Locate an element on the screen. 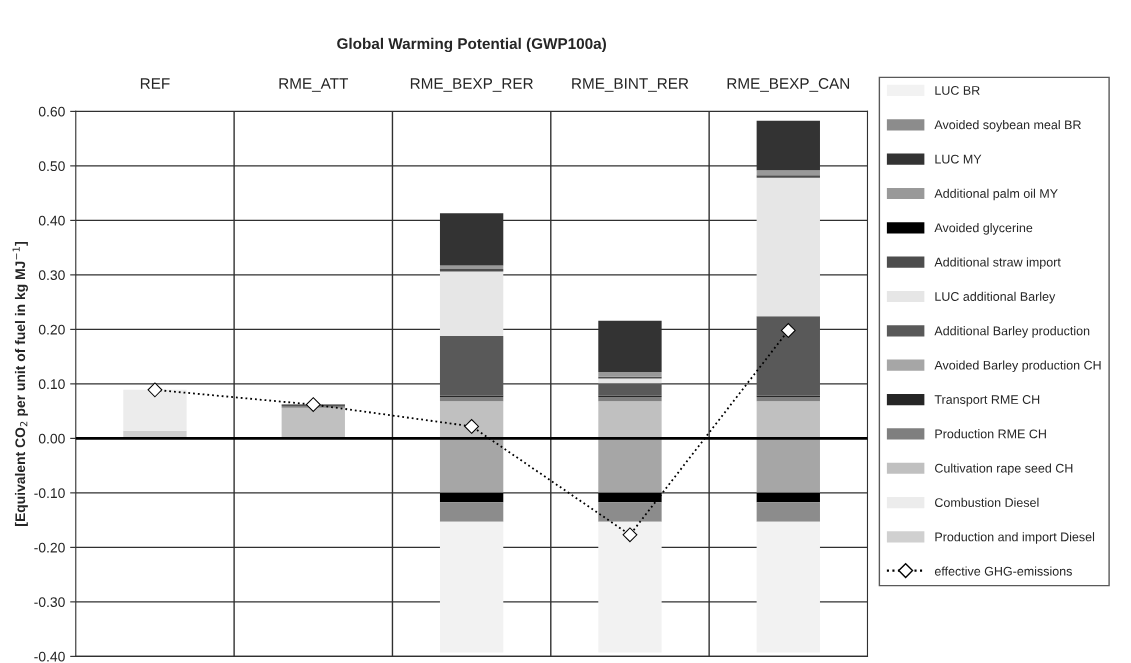 This screenshot has height=663, width=1131. x-tick-label: REF is located at coordinates (155, 83).